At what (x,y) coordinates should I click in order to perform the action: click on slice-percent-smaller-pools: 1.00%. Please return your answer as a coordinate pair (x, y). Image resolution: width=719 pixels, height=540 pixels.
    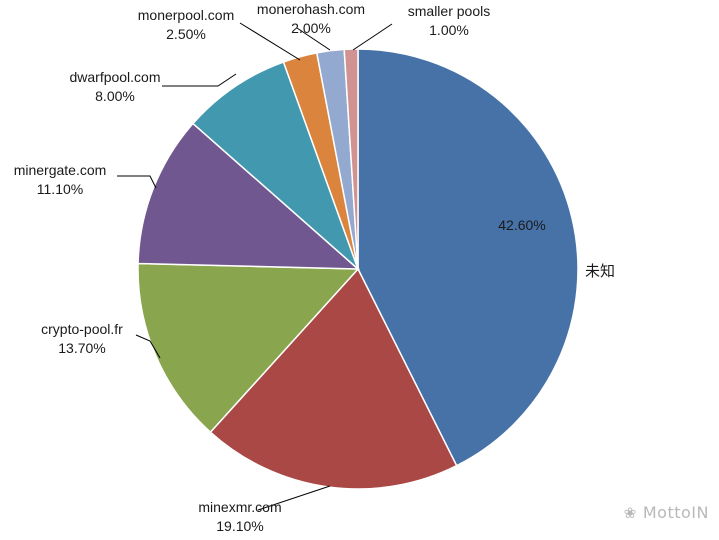
    Looking at the image, I should click on (449, 30).